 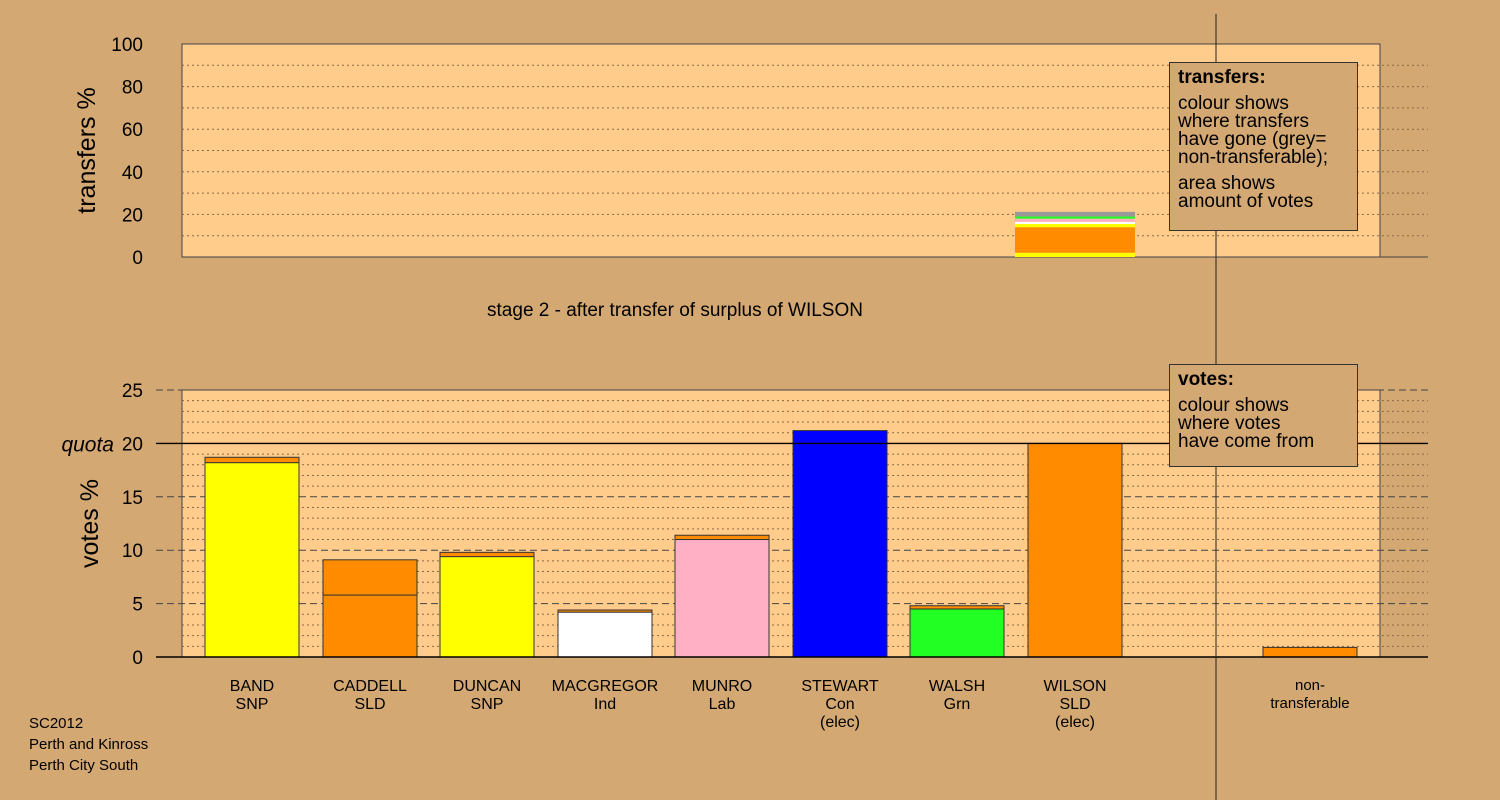 What do you see at coordinates (722, 704) in the screenshot?
I see `candidate-party-label: Lab` at bounding box center [722, 704].